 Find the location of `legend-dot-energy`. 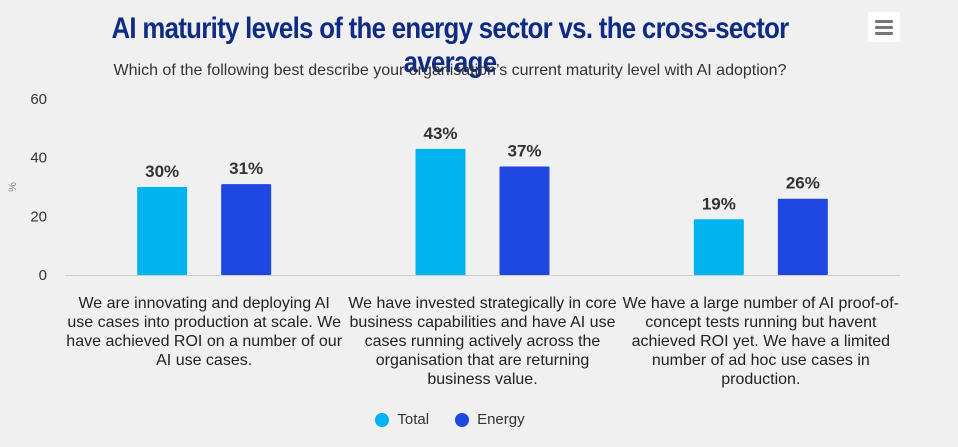

legend-dot-energy is located at coordinates (462, 419).